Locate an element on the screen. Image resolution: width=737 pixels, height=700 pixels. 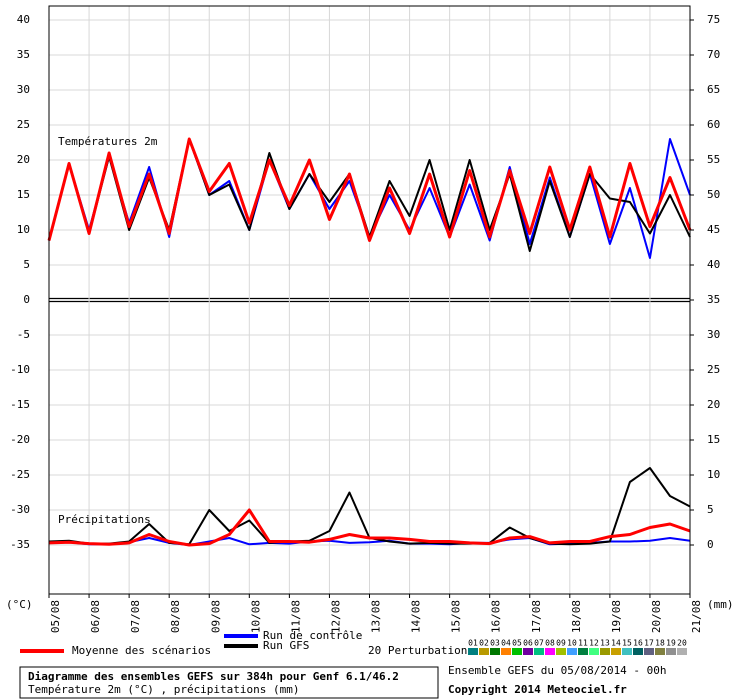
y-tick-label: -20 is located at coordinates (20, 439).